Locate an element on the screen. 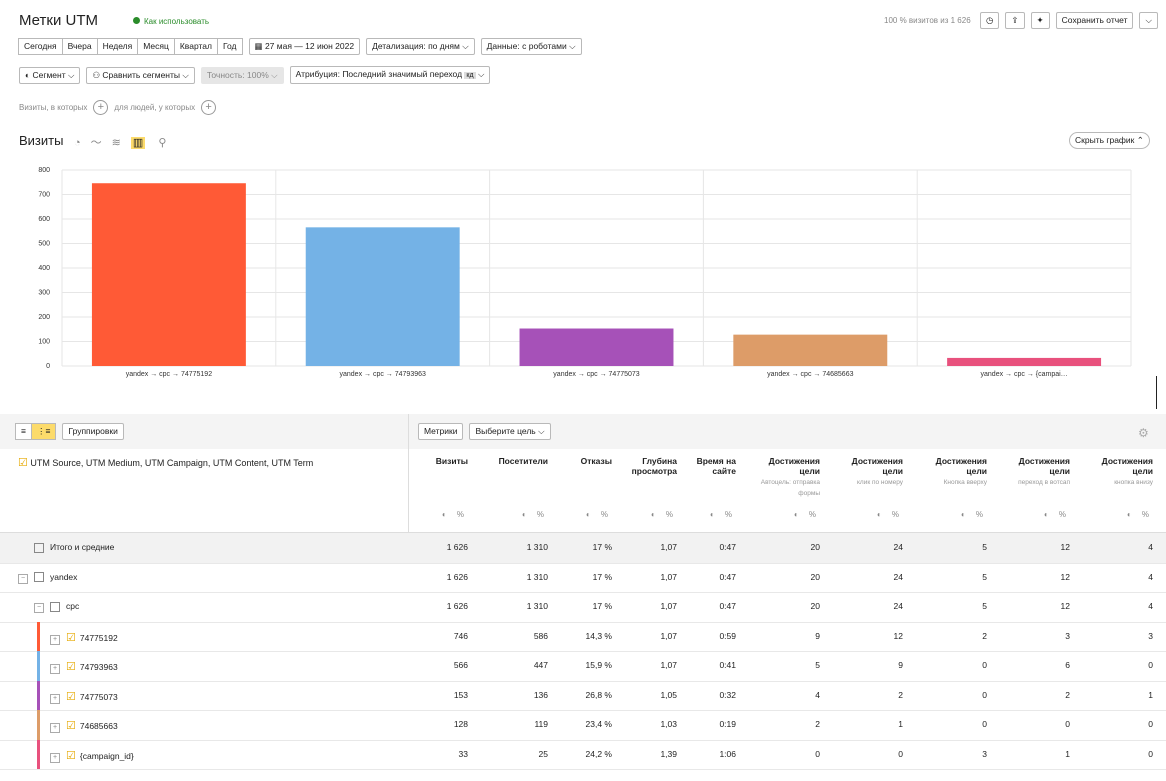  save-button: Сохранить отчет is located at coordinates (1094, 20).